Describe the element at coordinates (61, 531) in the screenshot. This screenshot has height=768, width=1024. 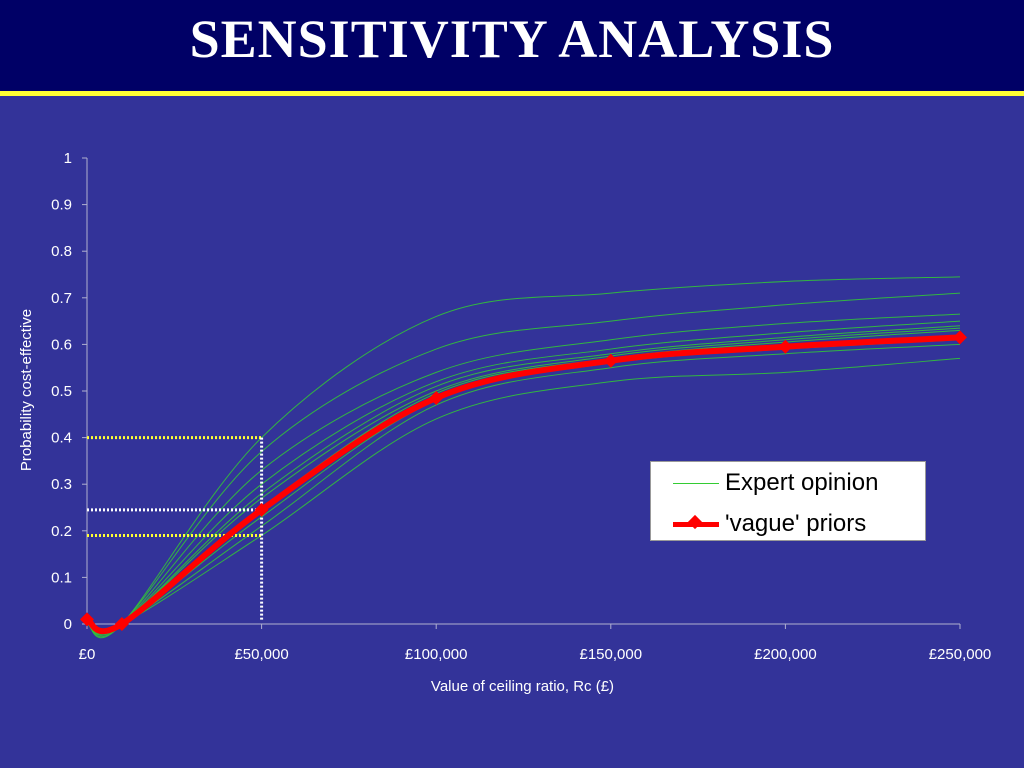
I see `y-tick-label: 0.2` at that location.